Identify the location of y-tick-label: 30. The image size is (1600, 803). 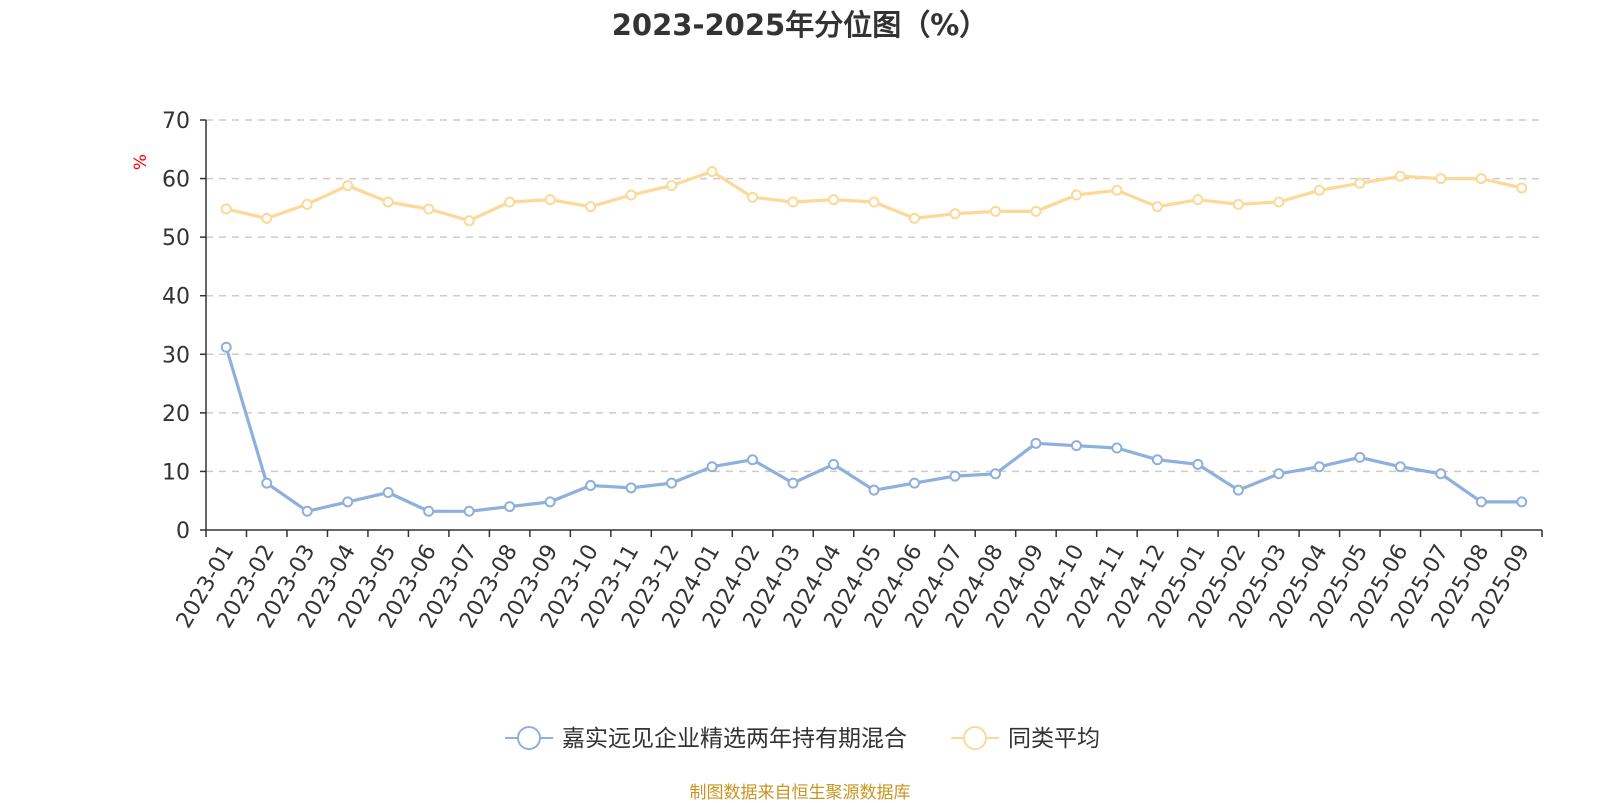
(176, 355).